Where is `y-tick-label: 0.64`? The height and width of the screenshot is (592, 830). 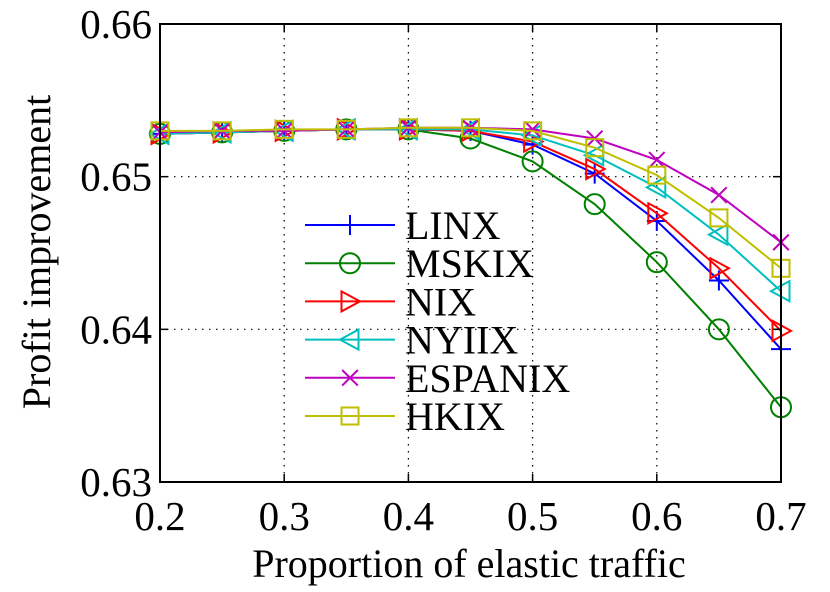
y-tick-label: 0.64 is located at coordinates (116, 329).